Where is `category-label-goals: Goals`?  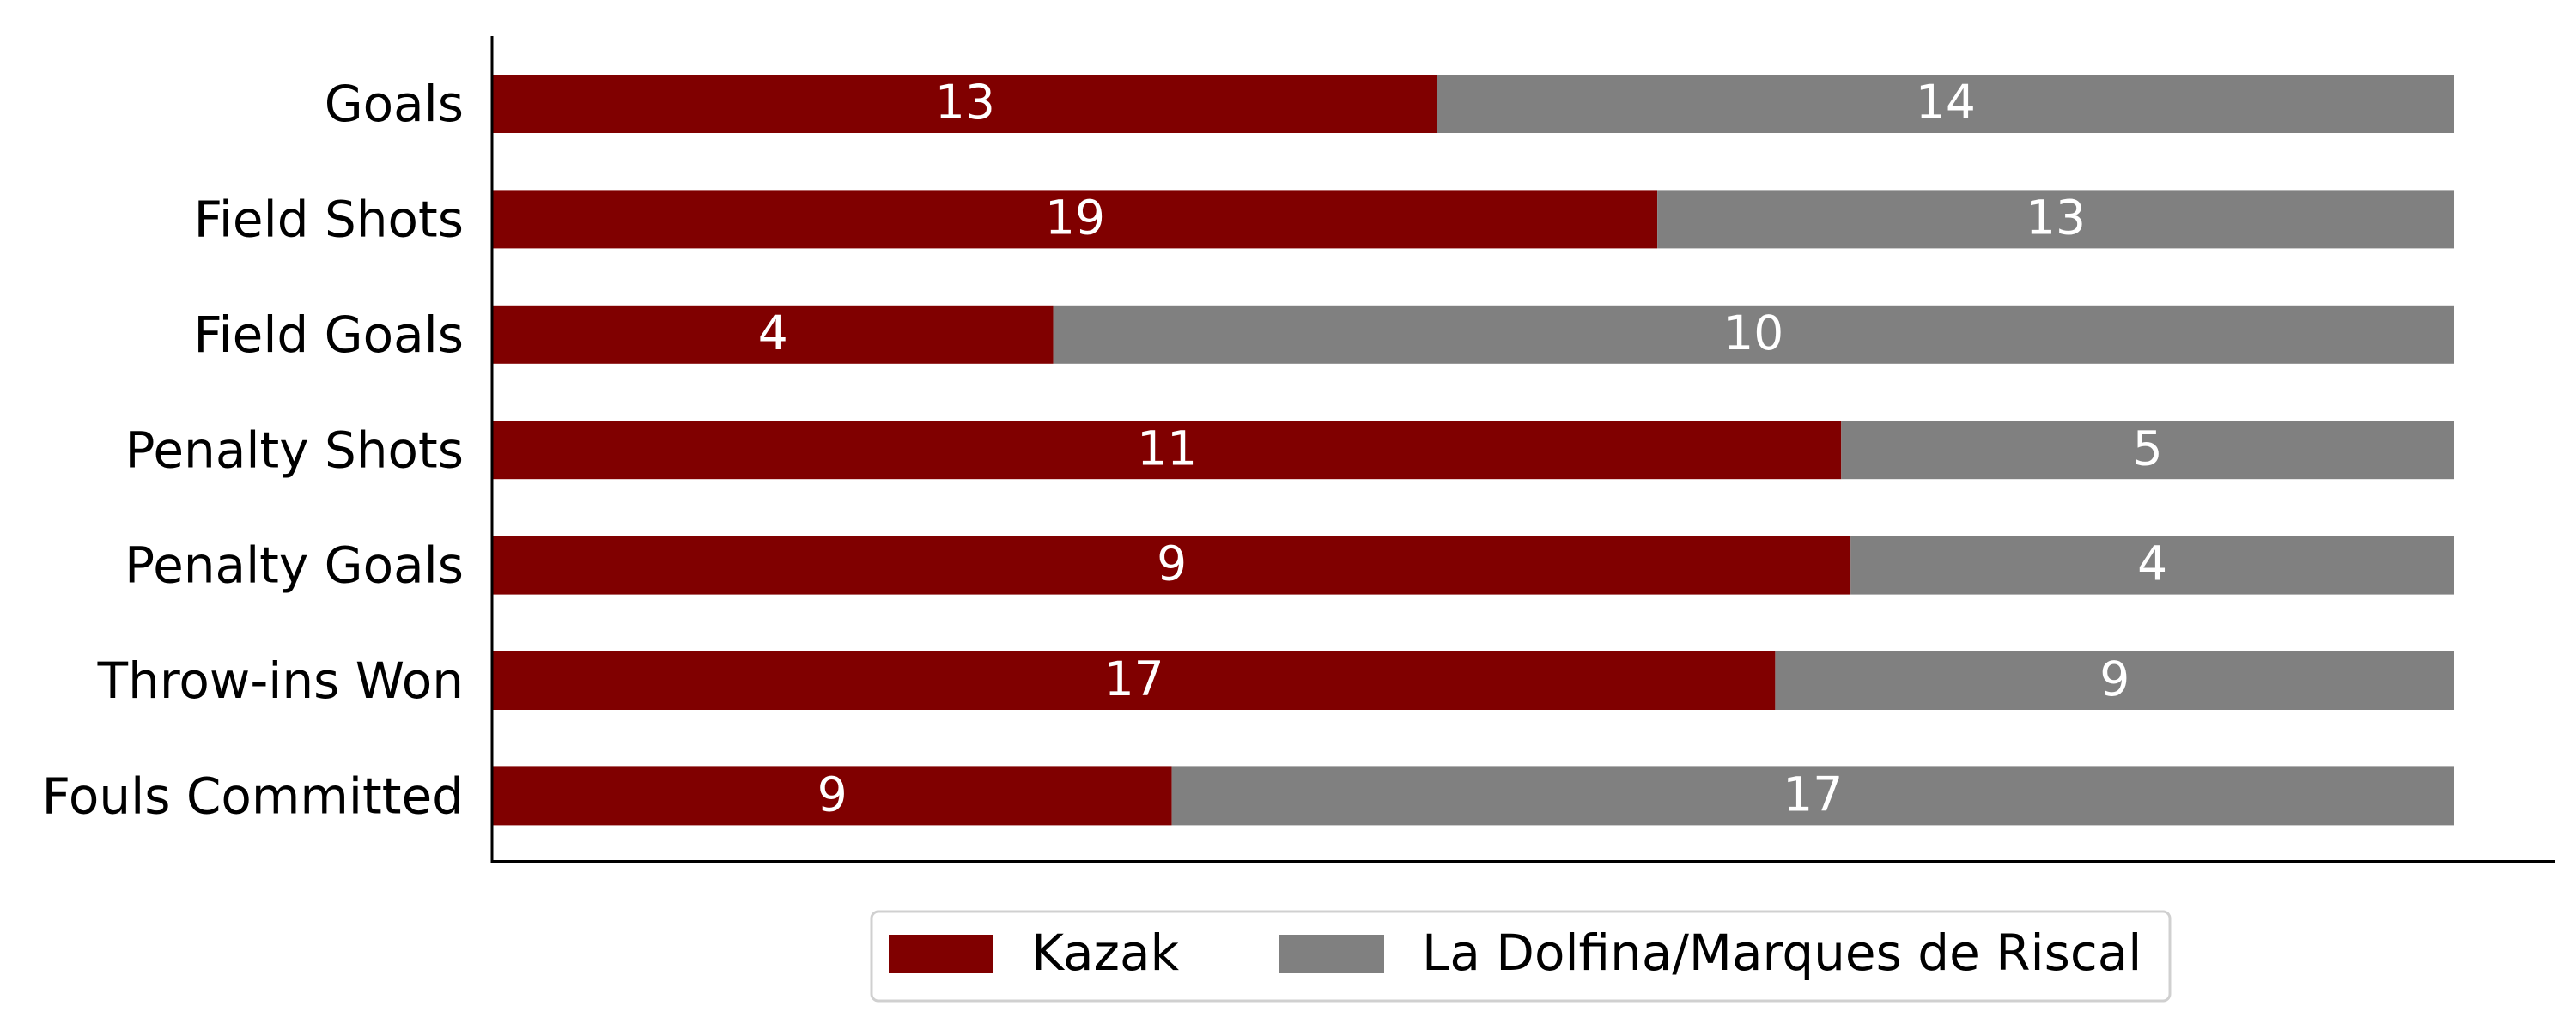 category-label-goals: Goals is located at coordinates (394, 104).